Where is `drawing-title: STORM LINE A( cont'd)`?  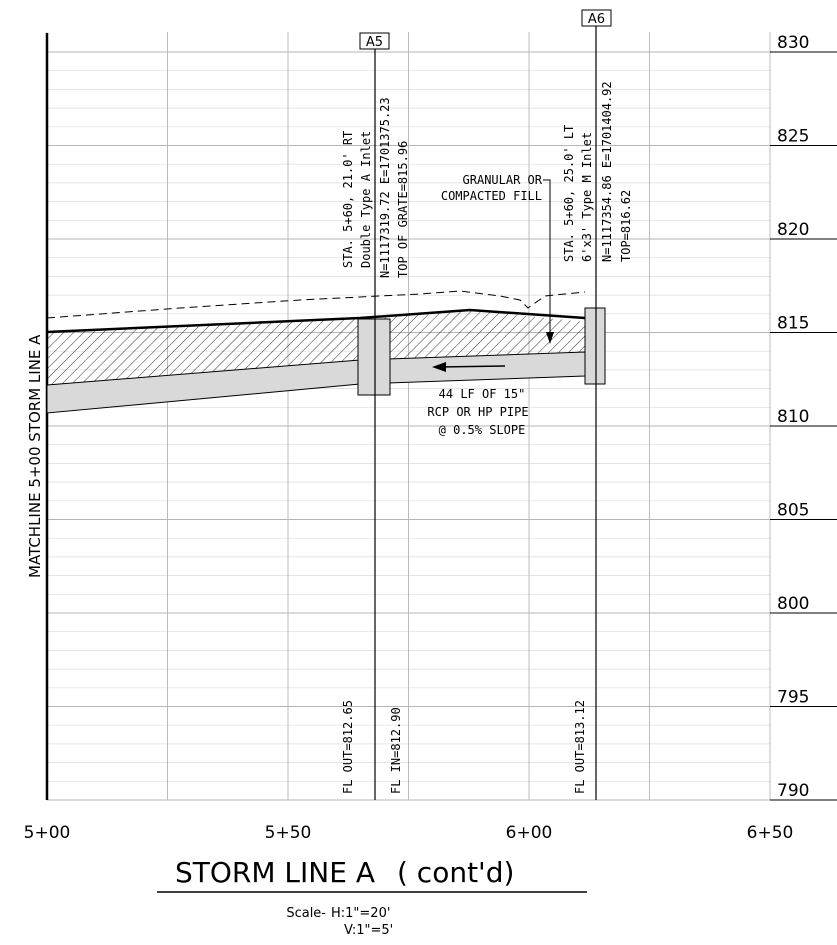
drawing-title: STORM LINE A( cont'd) is located at coordinates (344, 872).